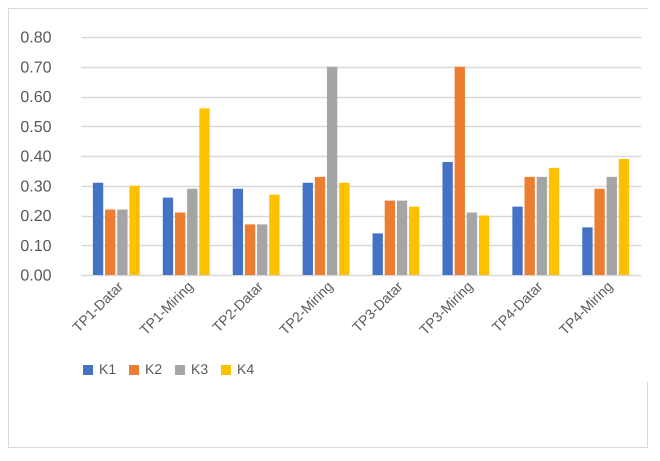  Describe the element at coordinates (36, 157) in the screenshot. I see `y-tick-label: 0.40` at that location.